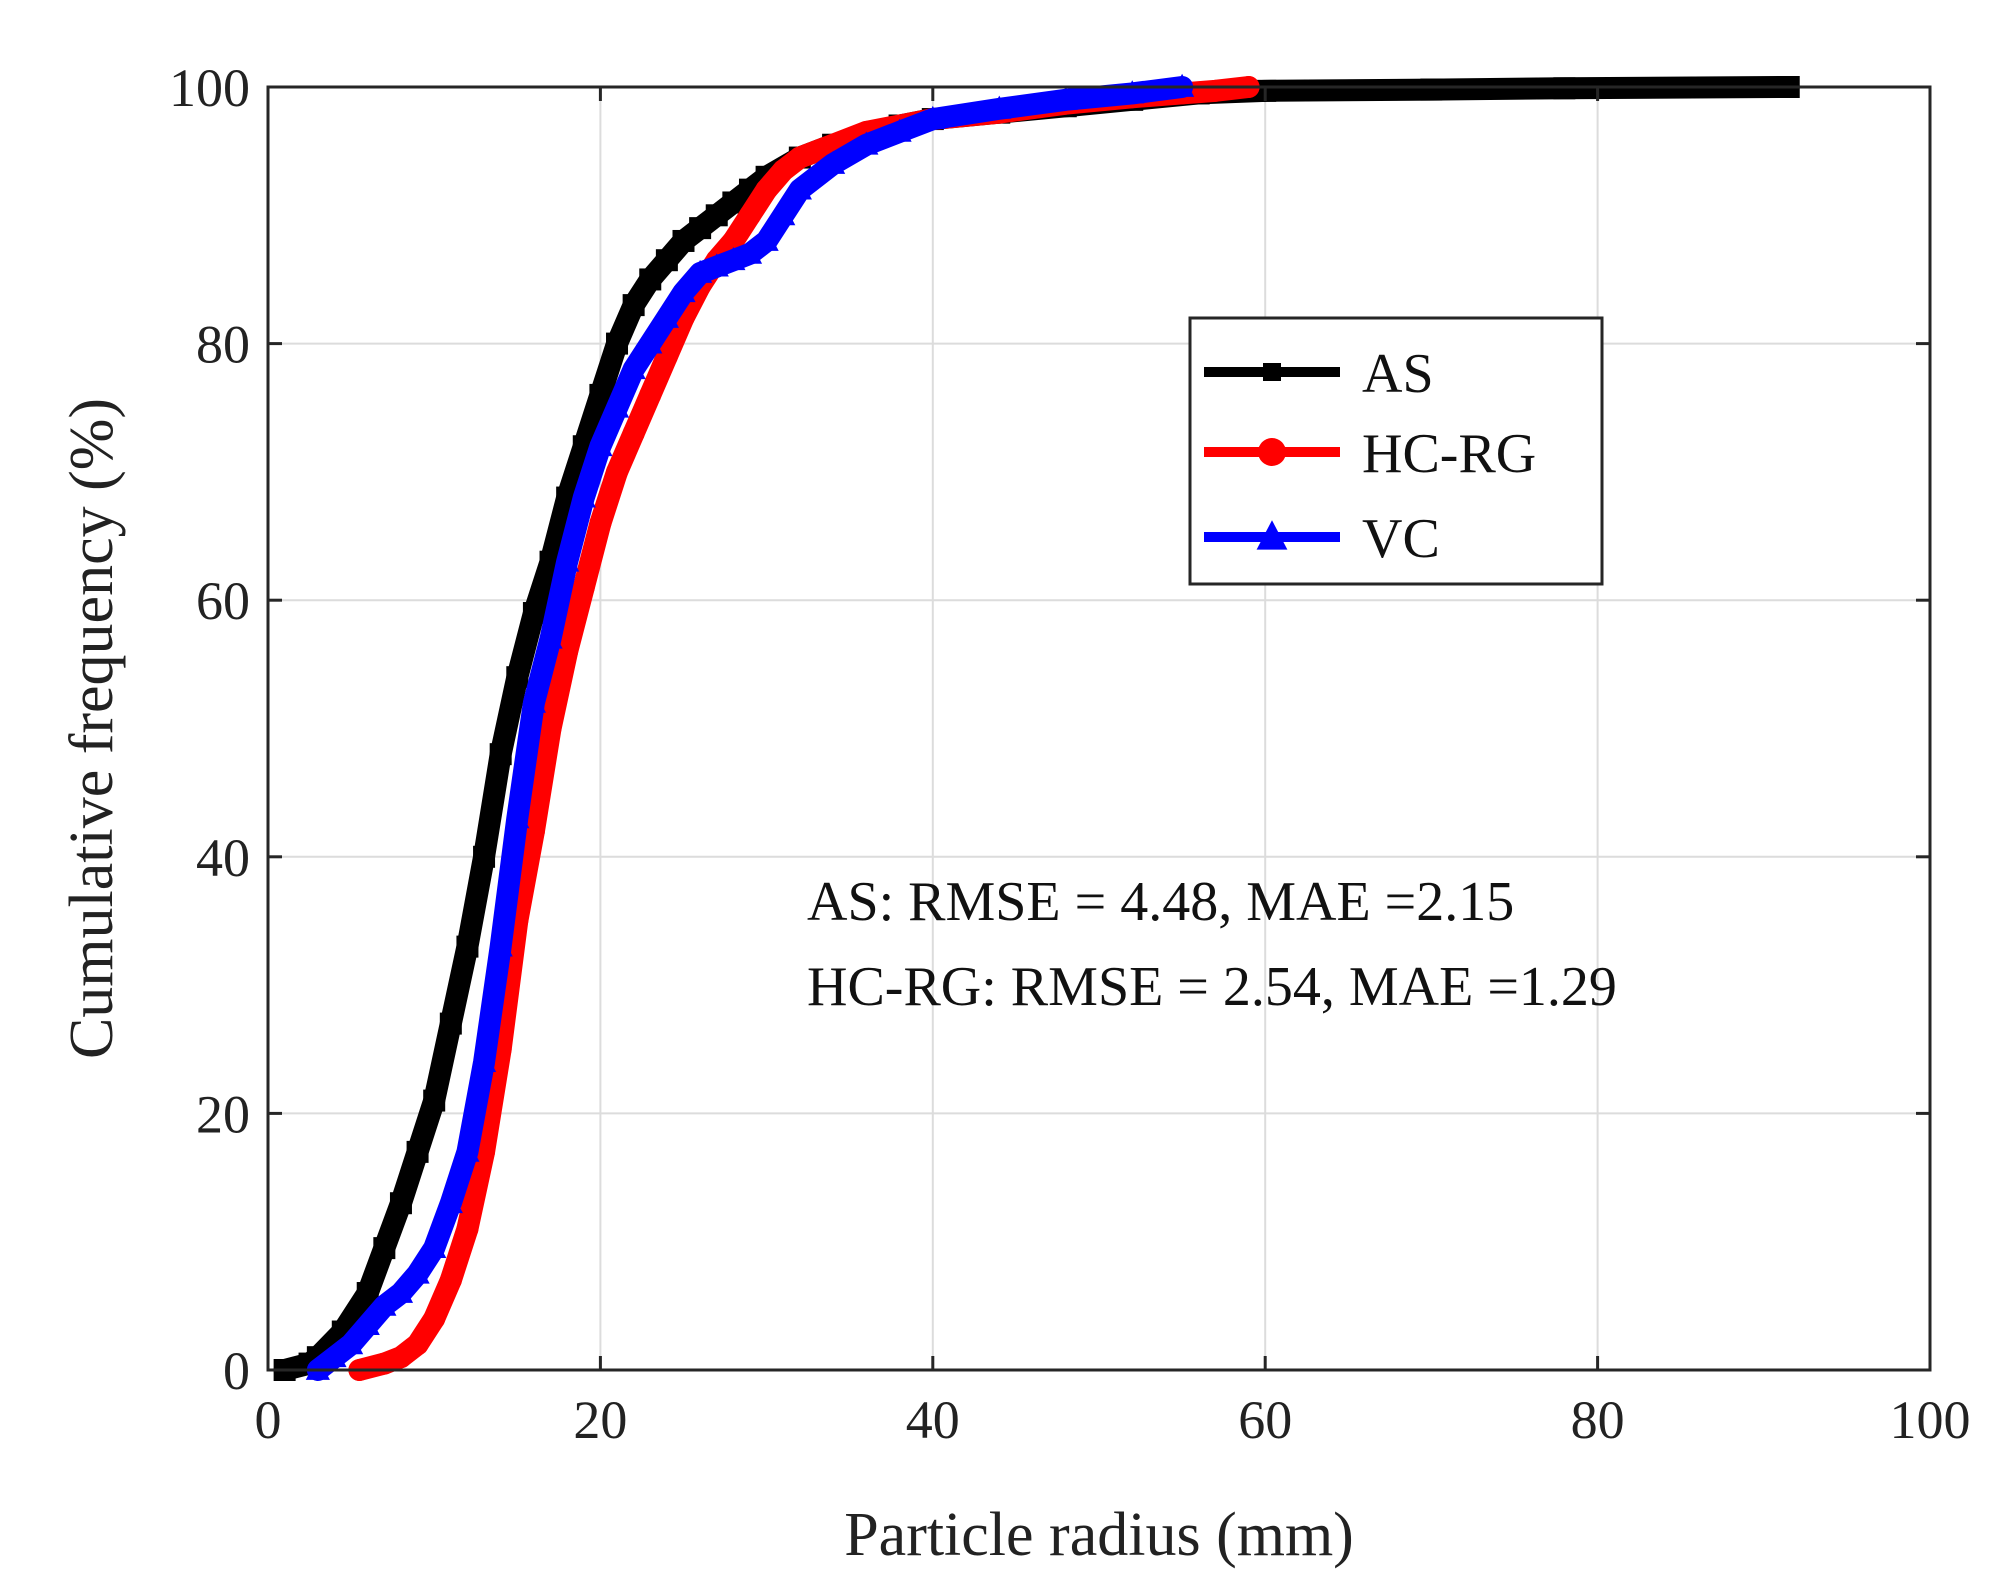 This screenshot has height=1589, width=2004. Describe the element at coordinates (600, 1420) in the screenshot. I see `x-tick-label-20: 20` at that location.